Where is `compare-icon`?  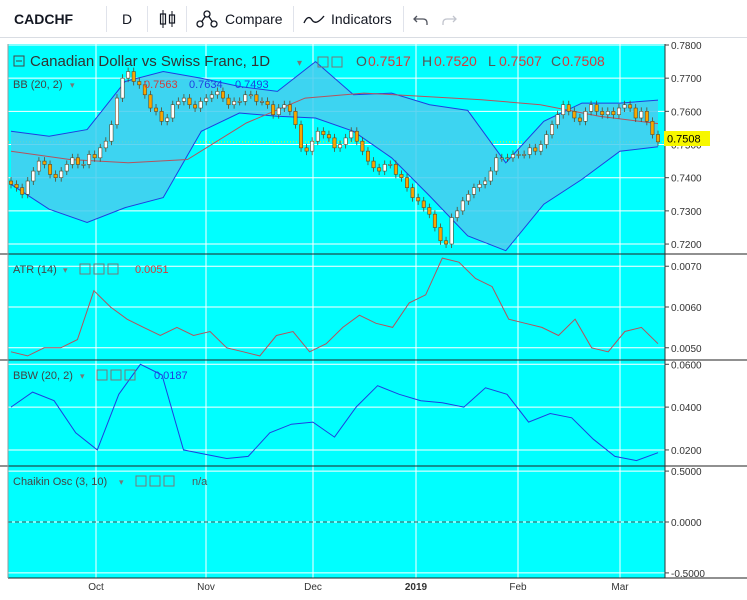 compare-icon is located at coordinates (207, 19).